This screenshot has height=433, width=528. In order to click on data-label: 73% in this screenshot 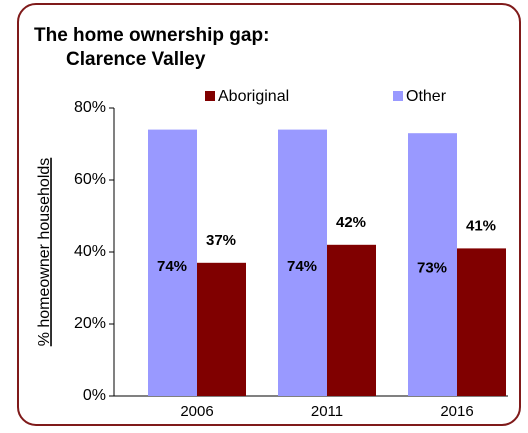, I will do `click(432, 268)`.